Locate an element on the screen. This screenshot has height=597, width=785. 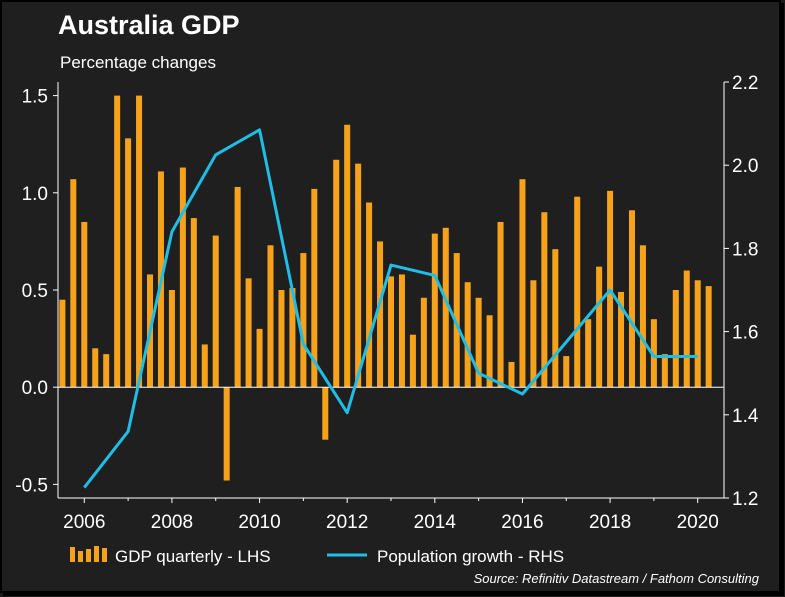
left-tick-label: 1.5 is located at coordinates (35, 97).